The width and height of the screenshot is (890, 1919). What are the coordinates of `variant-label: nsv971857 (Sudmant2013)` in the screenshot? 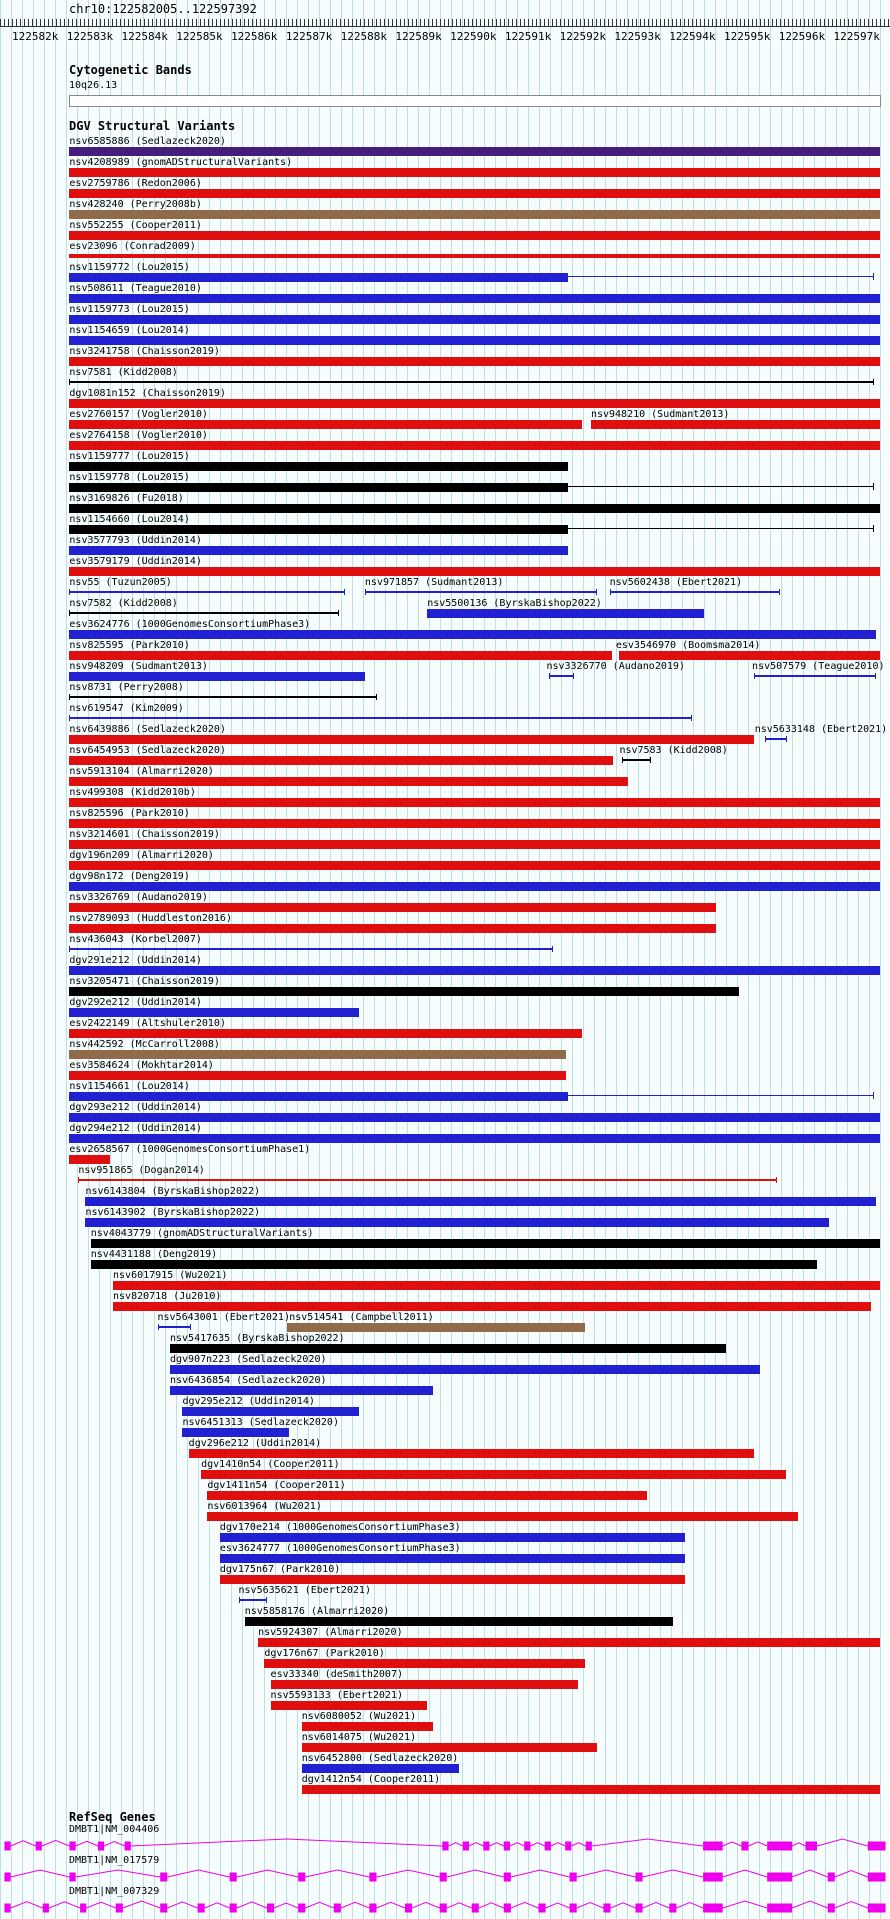 It's located at (434, 582).